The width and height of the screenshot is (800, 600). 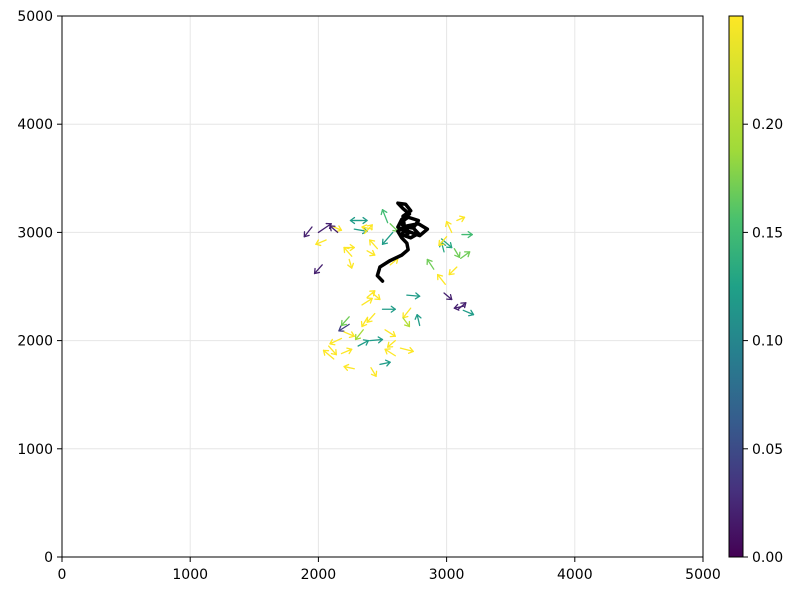 I want to click on y-tick-label: 0, so click(x=48, y=558).